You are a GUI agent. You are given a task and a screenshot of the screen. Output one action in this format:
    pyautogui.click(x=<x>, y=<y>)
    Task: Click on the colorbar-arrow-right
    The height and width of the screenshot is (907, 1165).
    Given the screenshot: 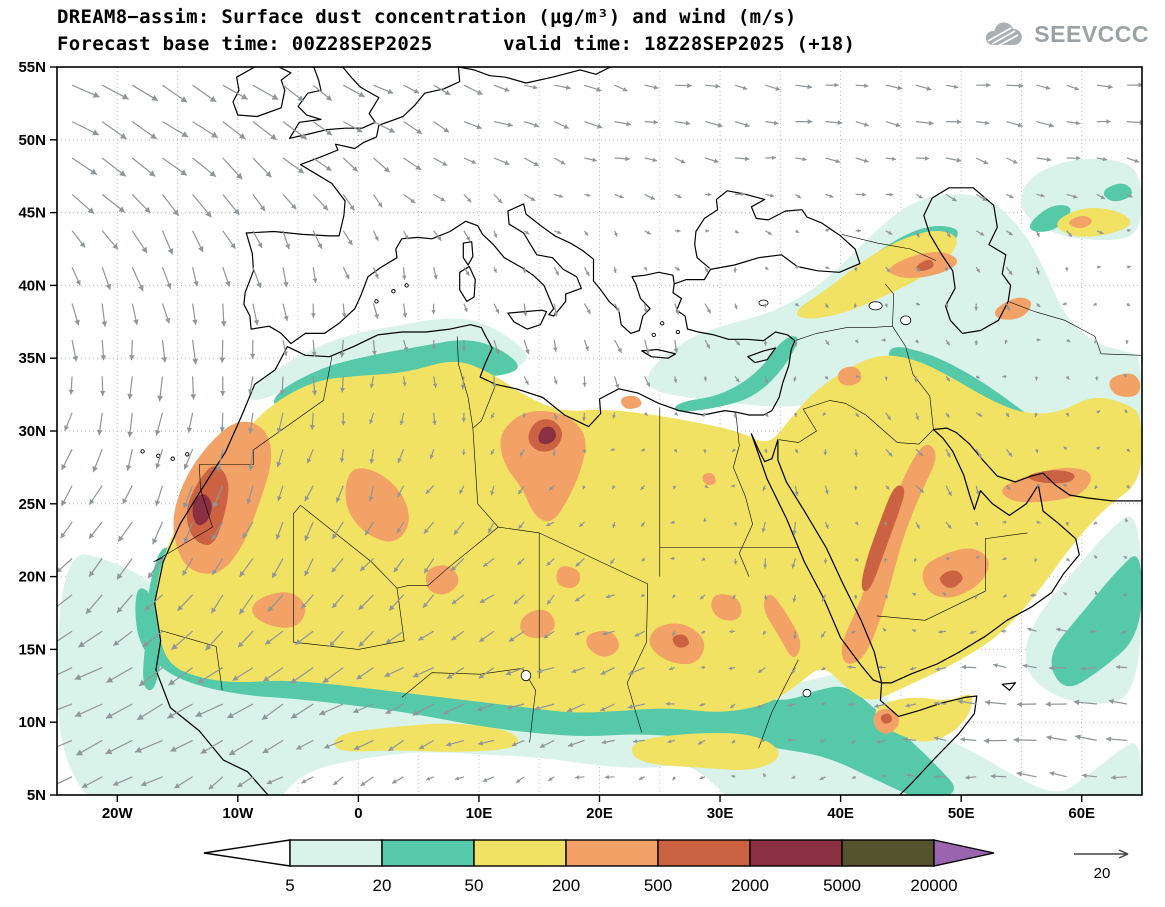 What is the action you would take?
    pyautogui.click(x=964, y=853)
    